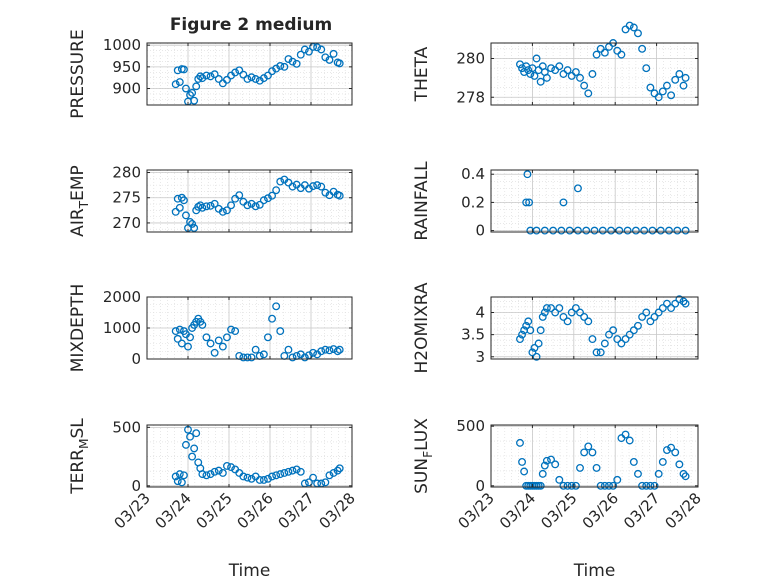  Describe the element at coordinates (78, 73) in the screenshot. I see `y-axis-label: PRESSURE` at that location.